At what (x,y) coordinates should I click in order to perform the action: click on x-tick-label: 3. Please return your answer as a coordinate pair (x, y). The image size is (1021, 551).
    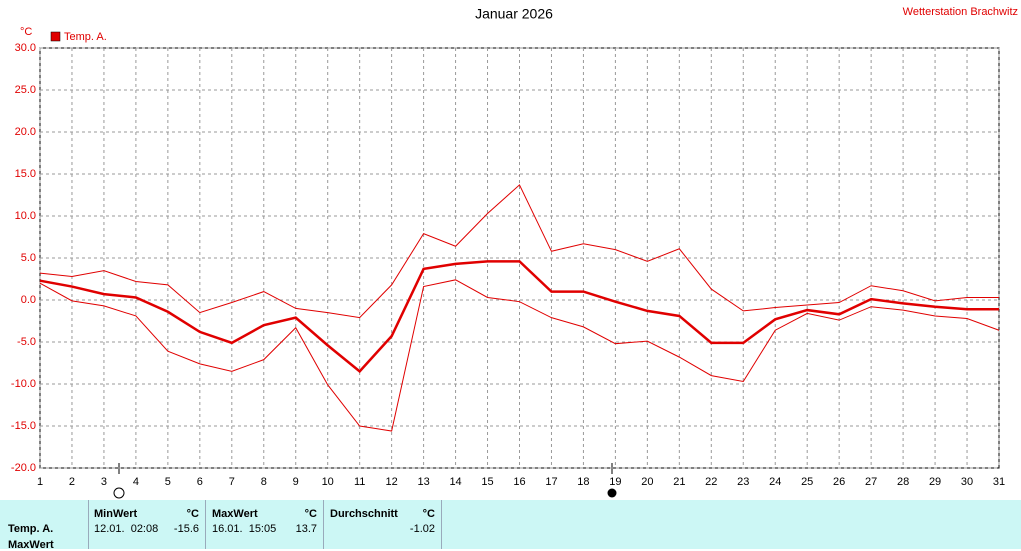
    Looking at the image, I should click on (104, 482).